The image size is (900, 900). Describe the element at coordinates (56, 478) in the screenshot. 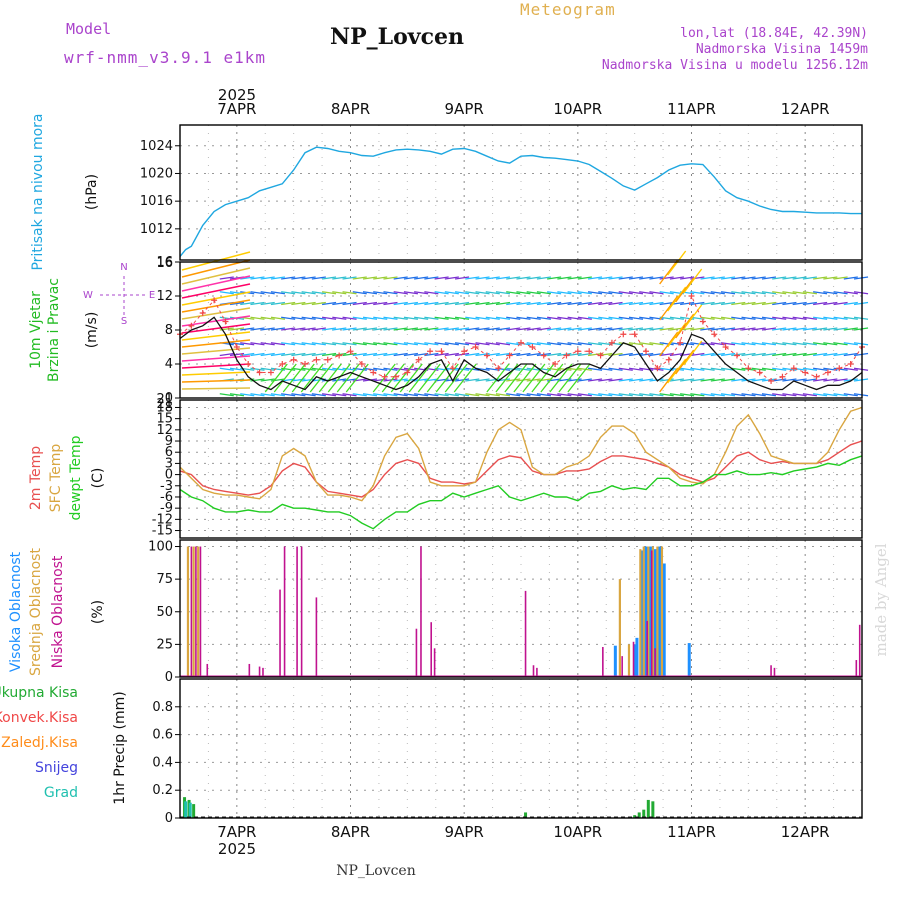

I see `ylabel-tsfc: SFC Temp` at that location.